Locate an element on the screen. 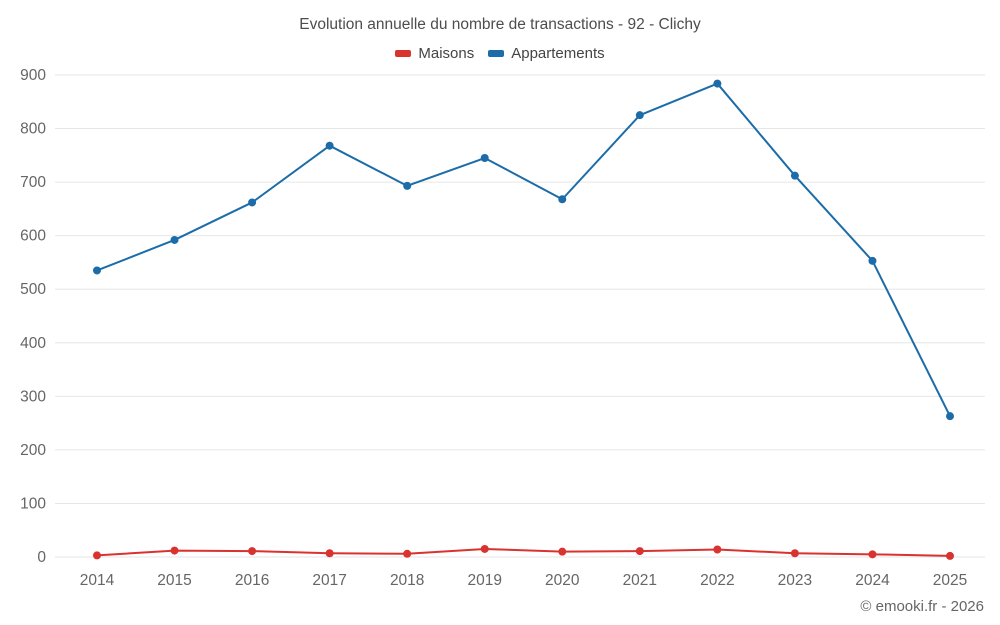  x-tick-label: 2015 is located at coordinates (174, 580).